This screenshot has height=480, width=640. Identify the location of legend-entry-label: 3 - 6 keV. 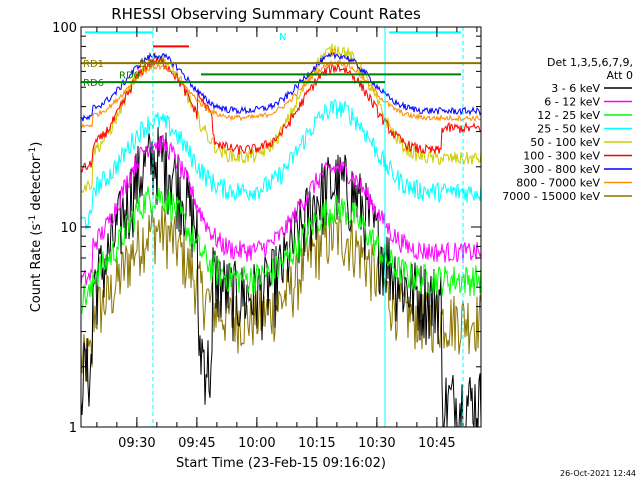
(575, 88).